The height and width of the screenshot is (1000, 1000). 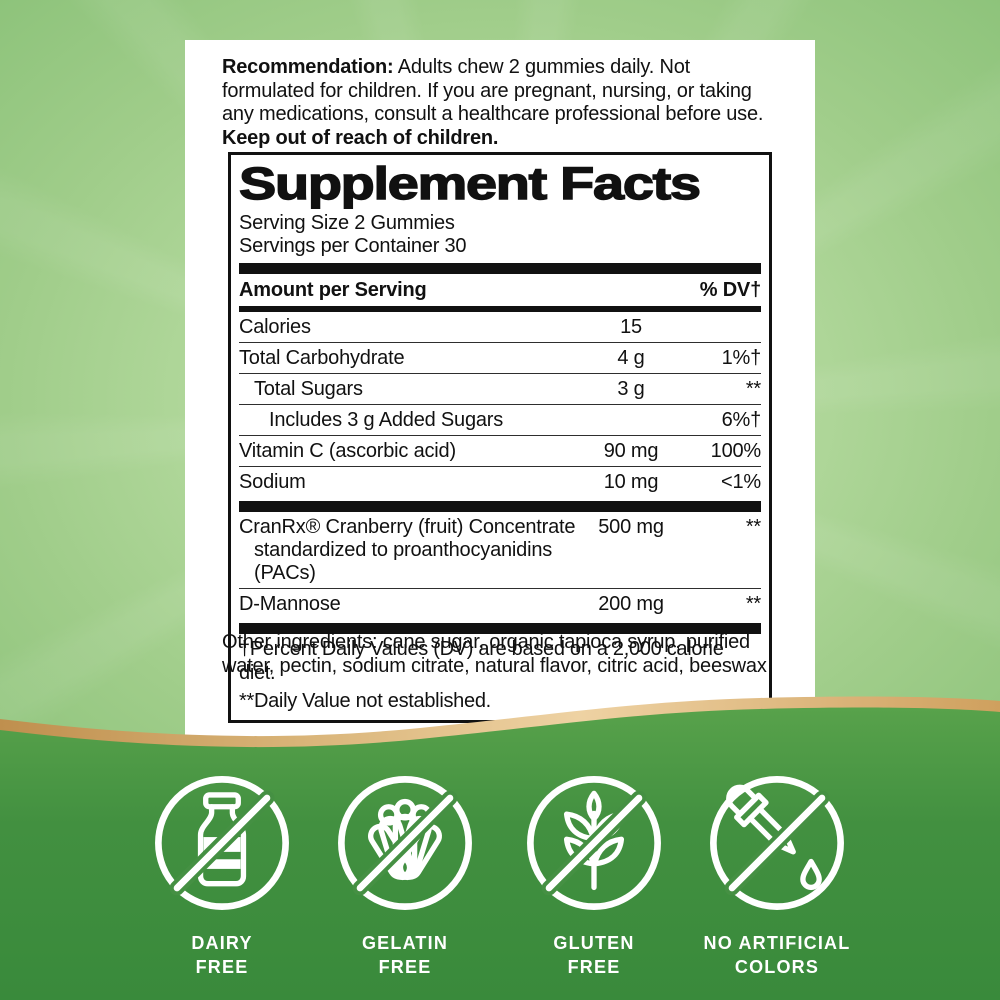 I want to click on servings-per-container: Servings per Container 30, so click(x=353, y=246).